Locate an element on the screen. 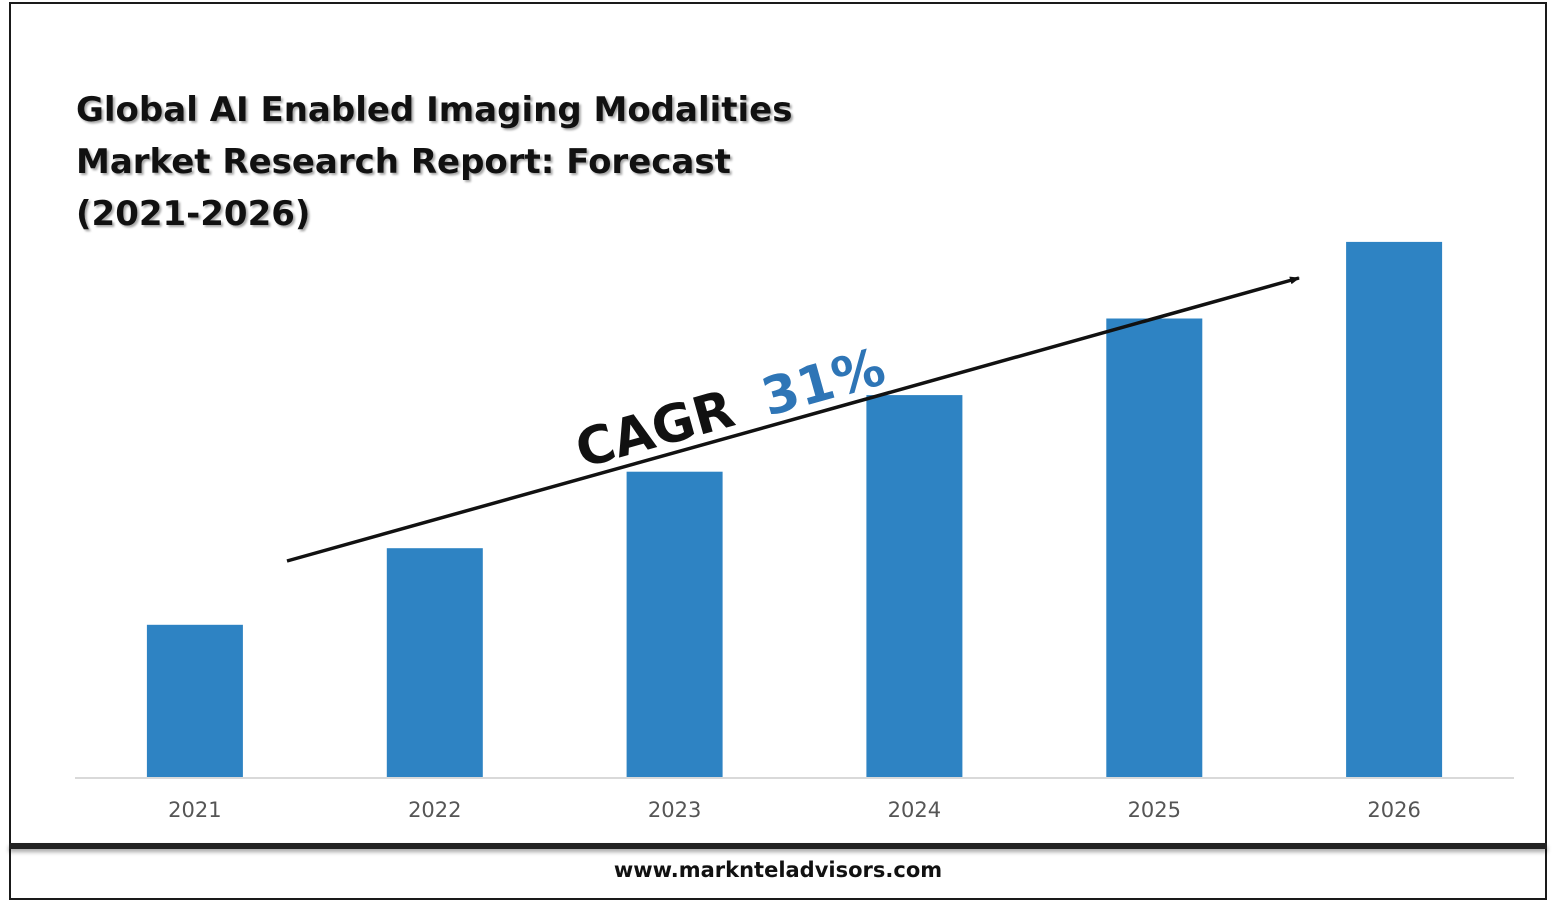  cagr-annotation: CAGR 31% is located at coordinates (730, 408).